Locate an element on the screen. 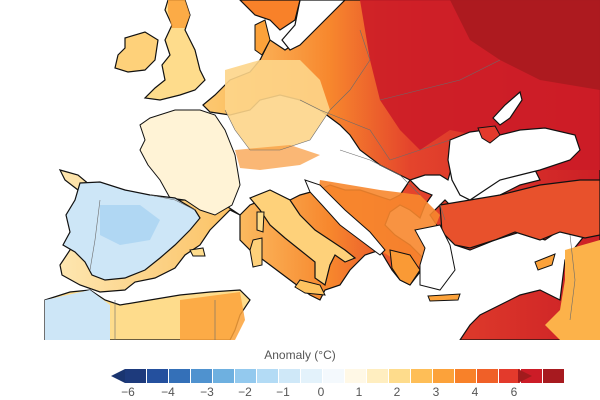  sea-of-azov is located at coordinates (507, 108).